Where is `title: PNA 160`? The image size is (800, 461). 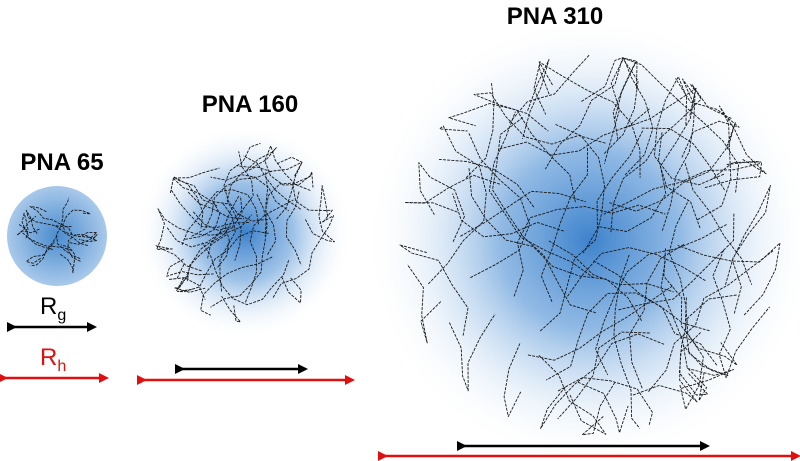 title: PNA 160 is located at coordinates (250, 104).